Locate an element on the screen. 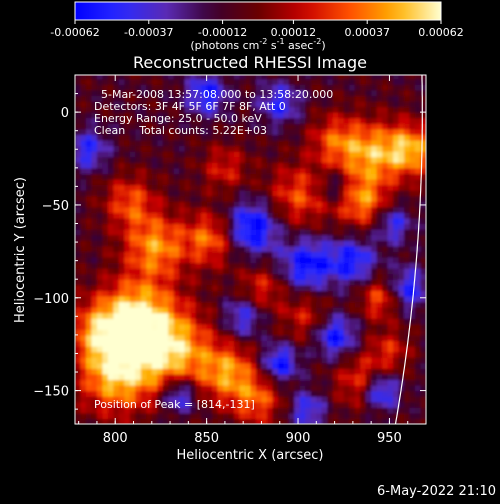 This screenshot has height=504, width=500. colorbar-tick-label: -0.00037 is located at coordinates (148, 32).